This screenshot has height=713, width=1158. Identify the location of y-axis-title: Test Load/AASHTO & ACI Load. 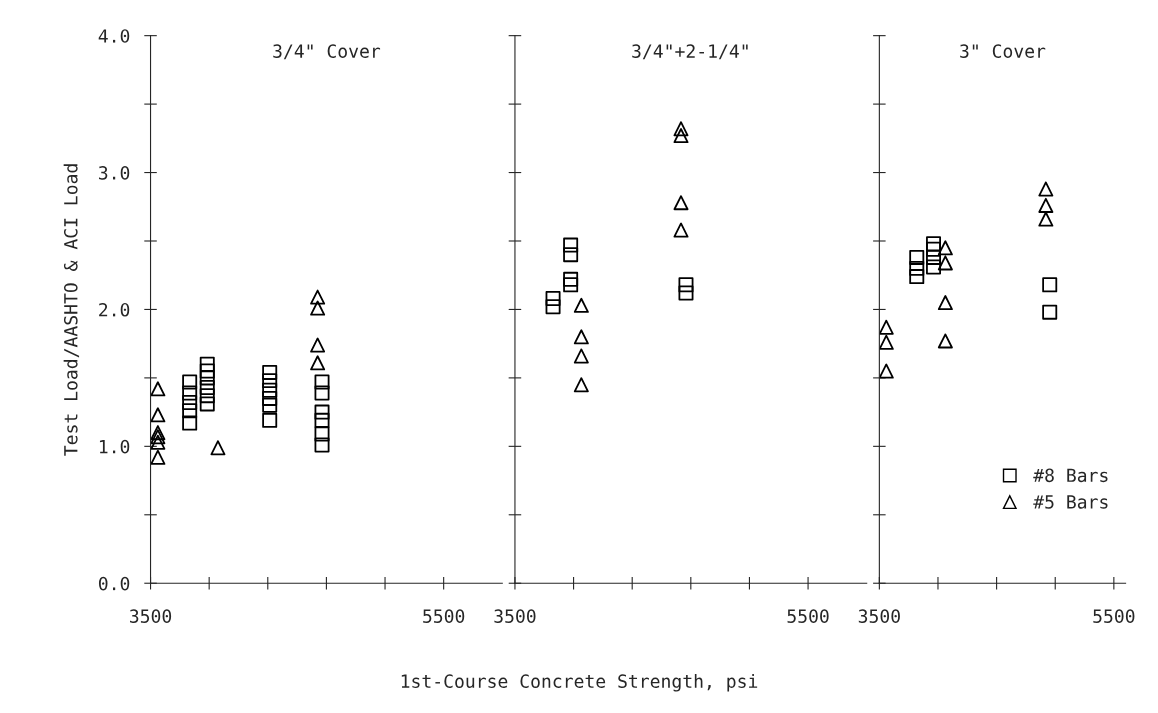
(71, 310).